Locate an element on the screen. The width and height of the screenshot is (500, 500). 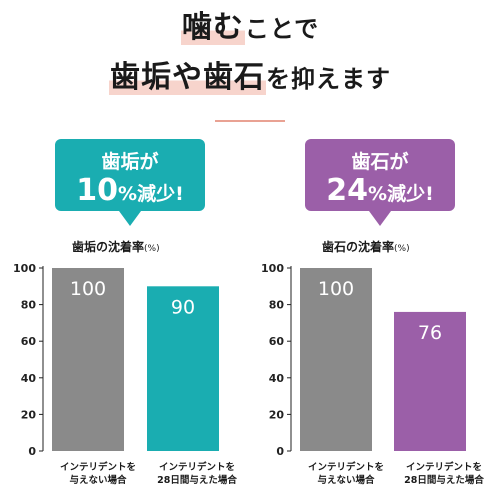
bar-data-label: 90 is located at coordinates (183, 307).